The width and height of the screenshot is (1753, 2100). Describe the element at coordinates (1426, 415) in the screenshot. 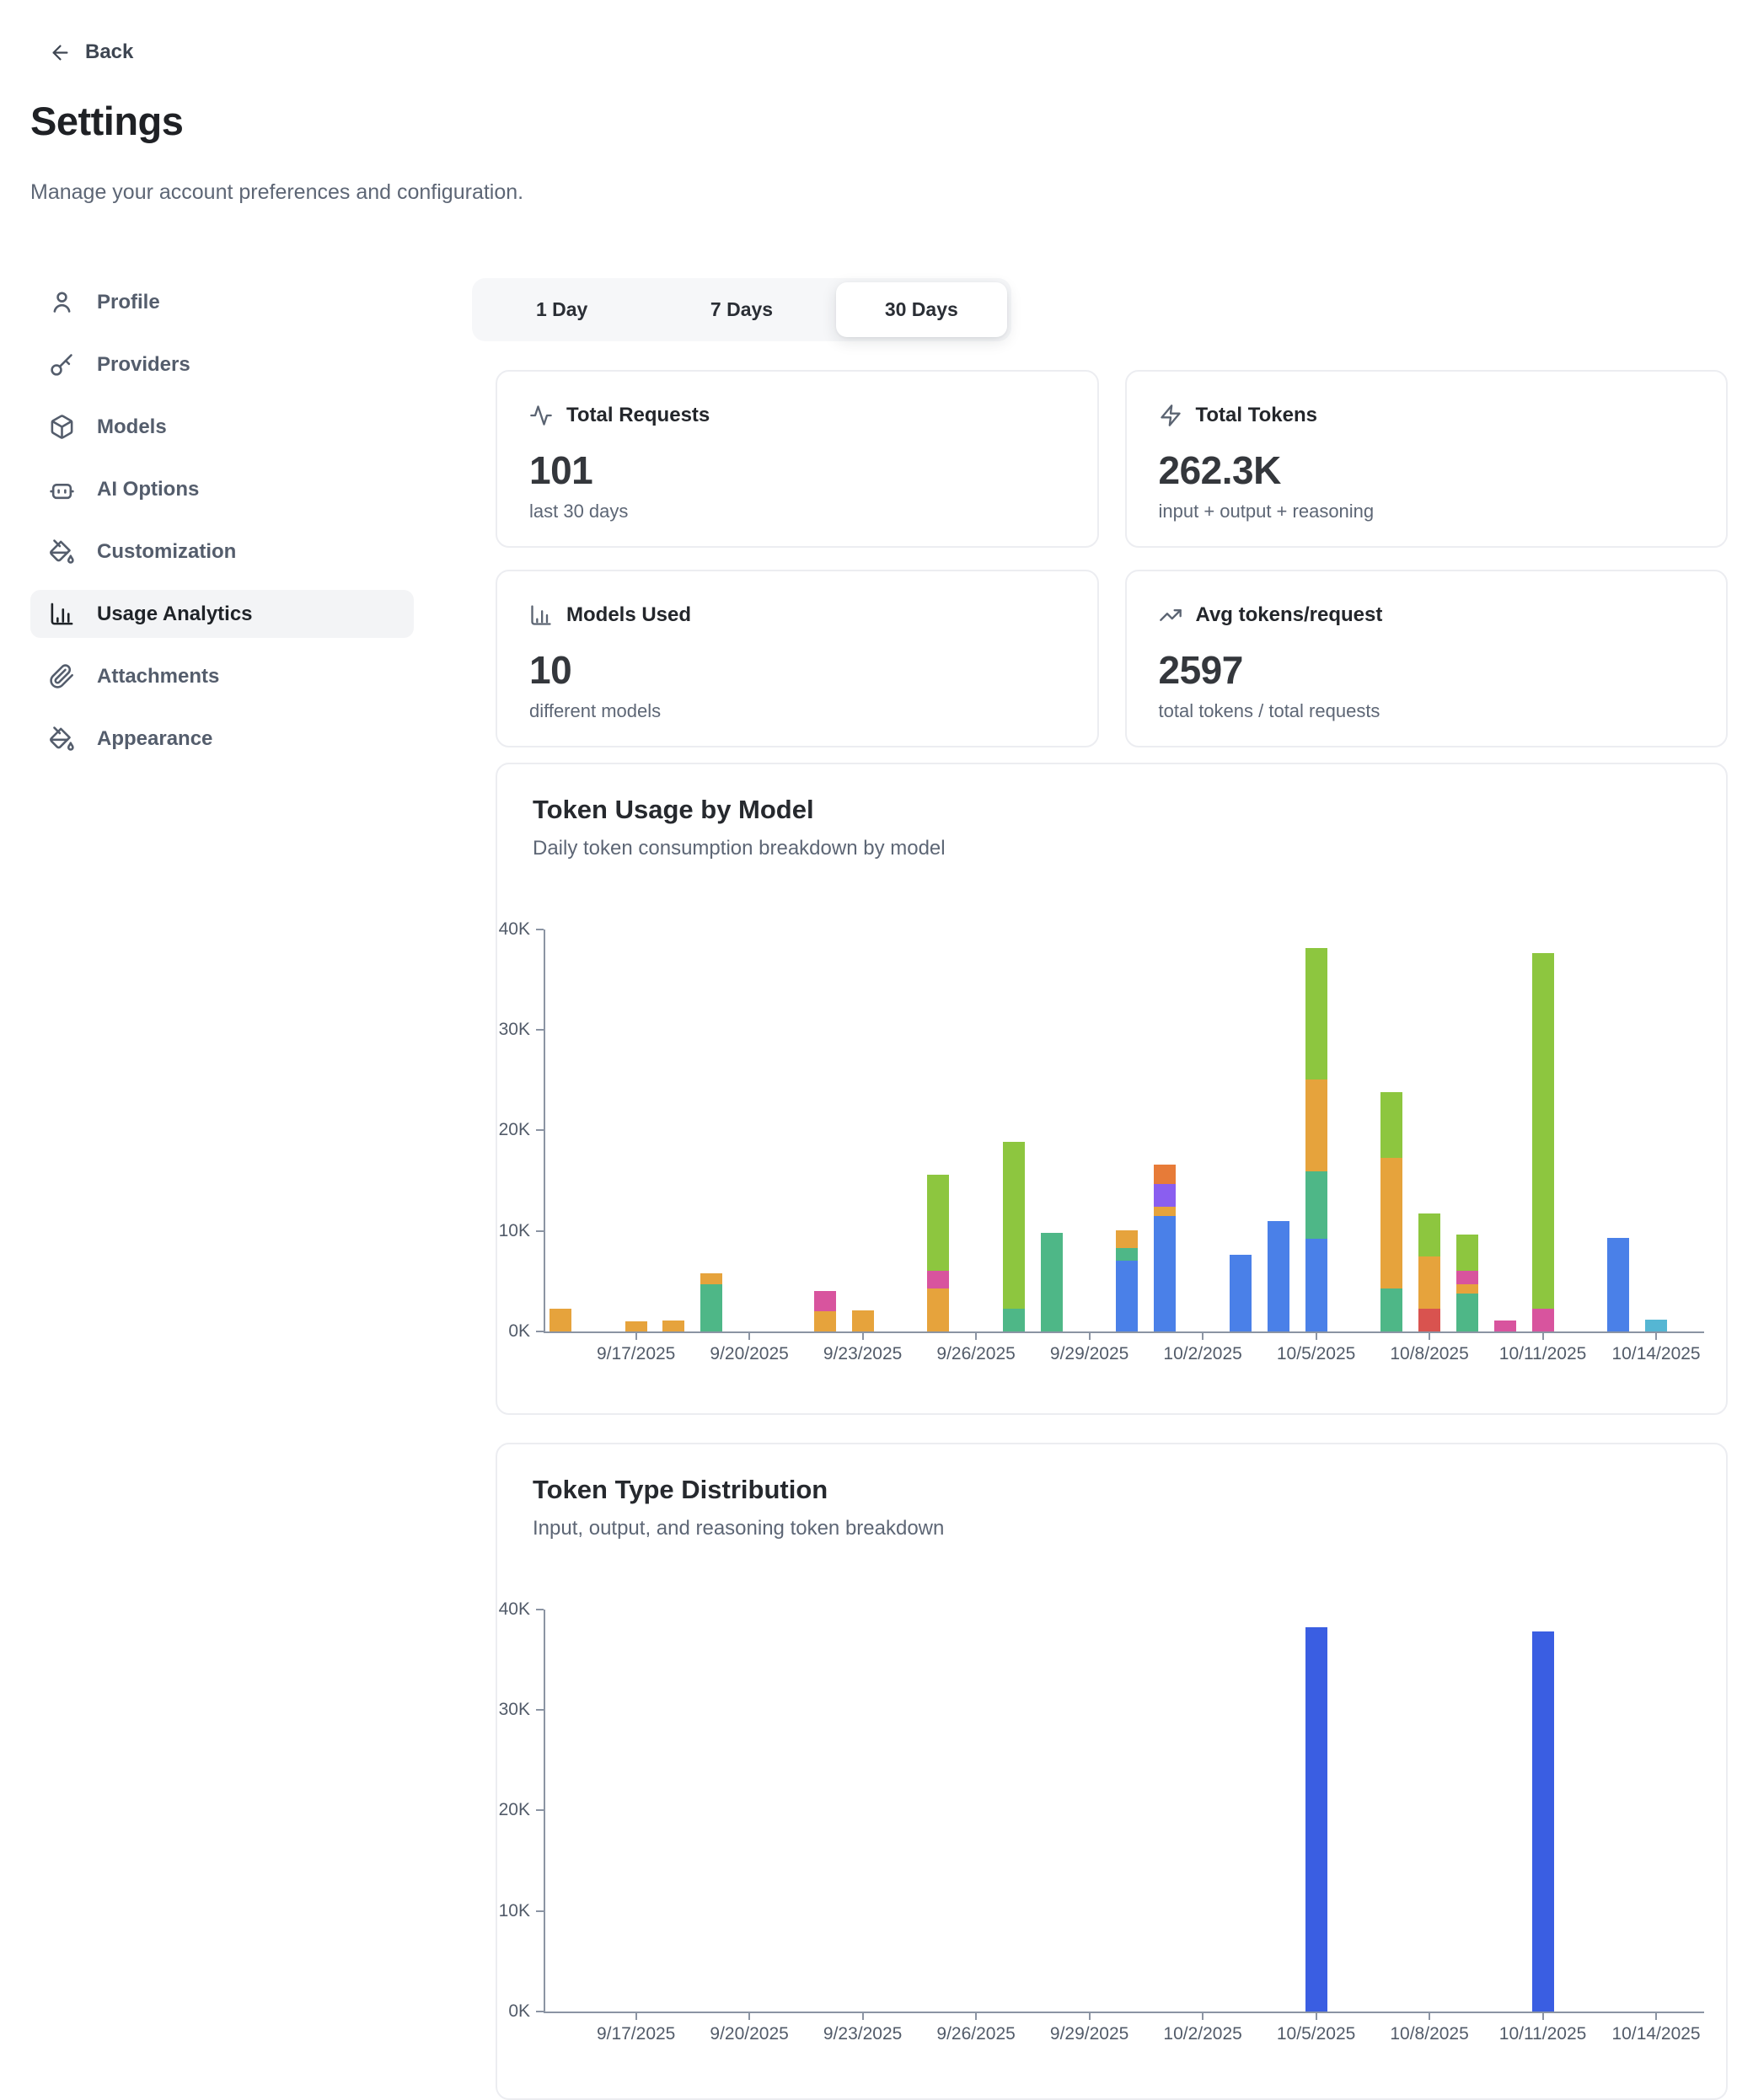

I see `stat-card-header: Total Tokens` at that location.